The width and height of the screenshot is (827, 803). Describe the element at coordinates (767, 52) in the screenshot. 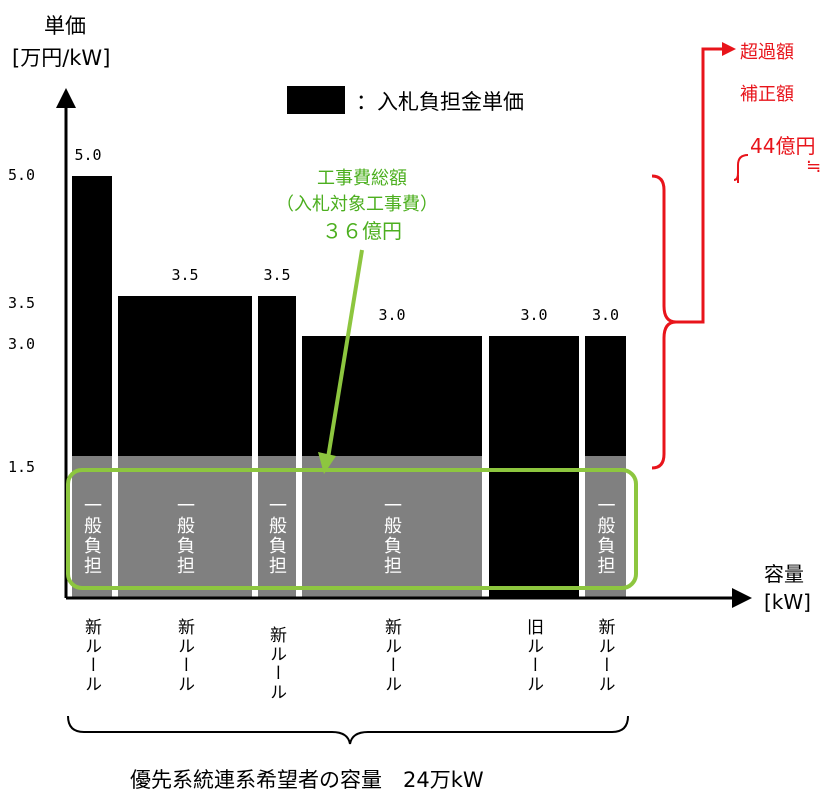

I see `red-note-line1: 超過額` at that location.